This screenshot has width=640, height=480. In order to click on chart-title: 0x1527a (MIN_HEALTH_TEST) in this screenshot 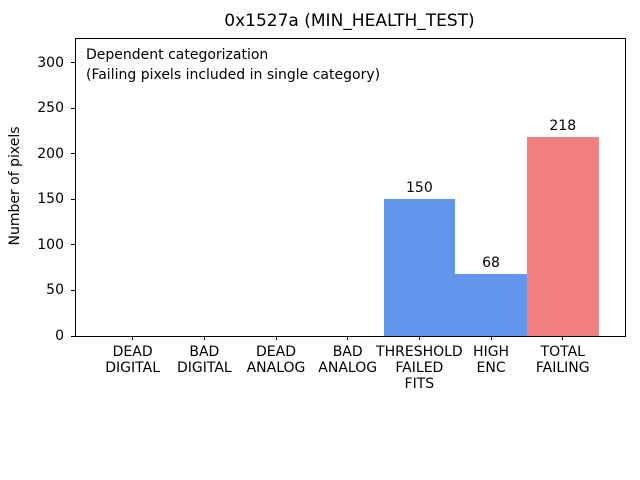, I will do `click(349, 21)`.